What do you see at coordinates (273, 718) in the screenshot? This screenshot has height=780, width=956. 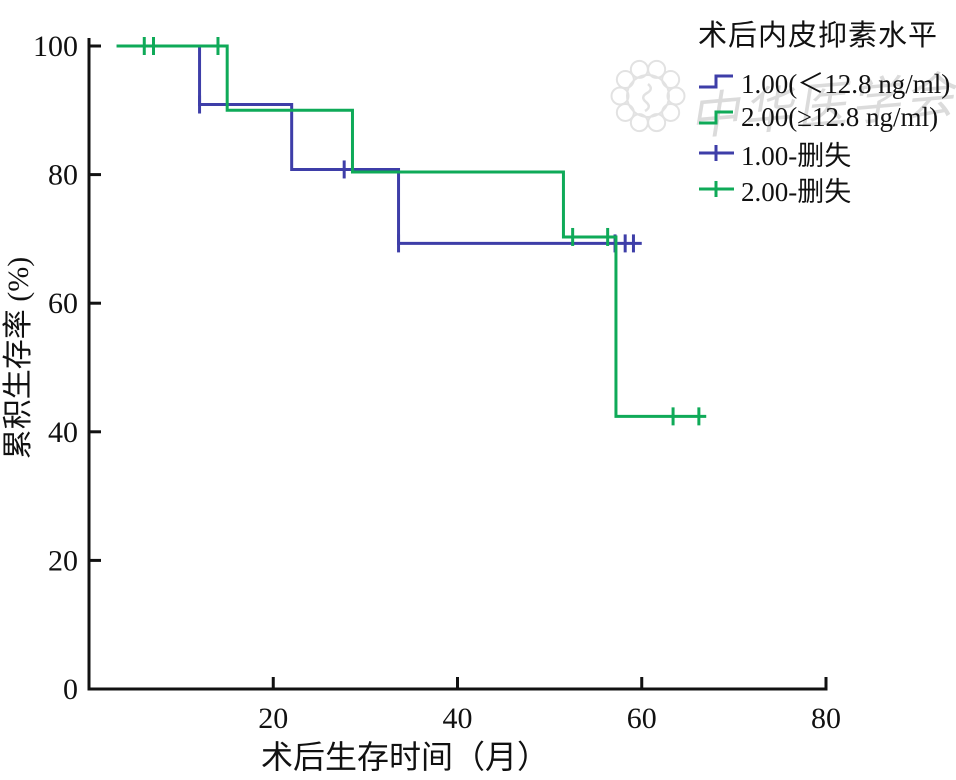 I see `x-tick-label: 20` at bounding box center [273, 718].